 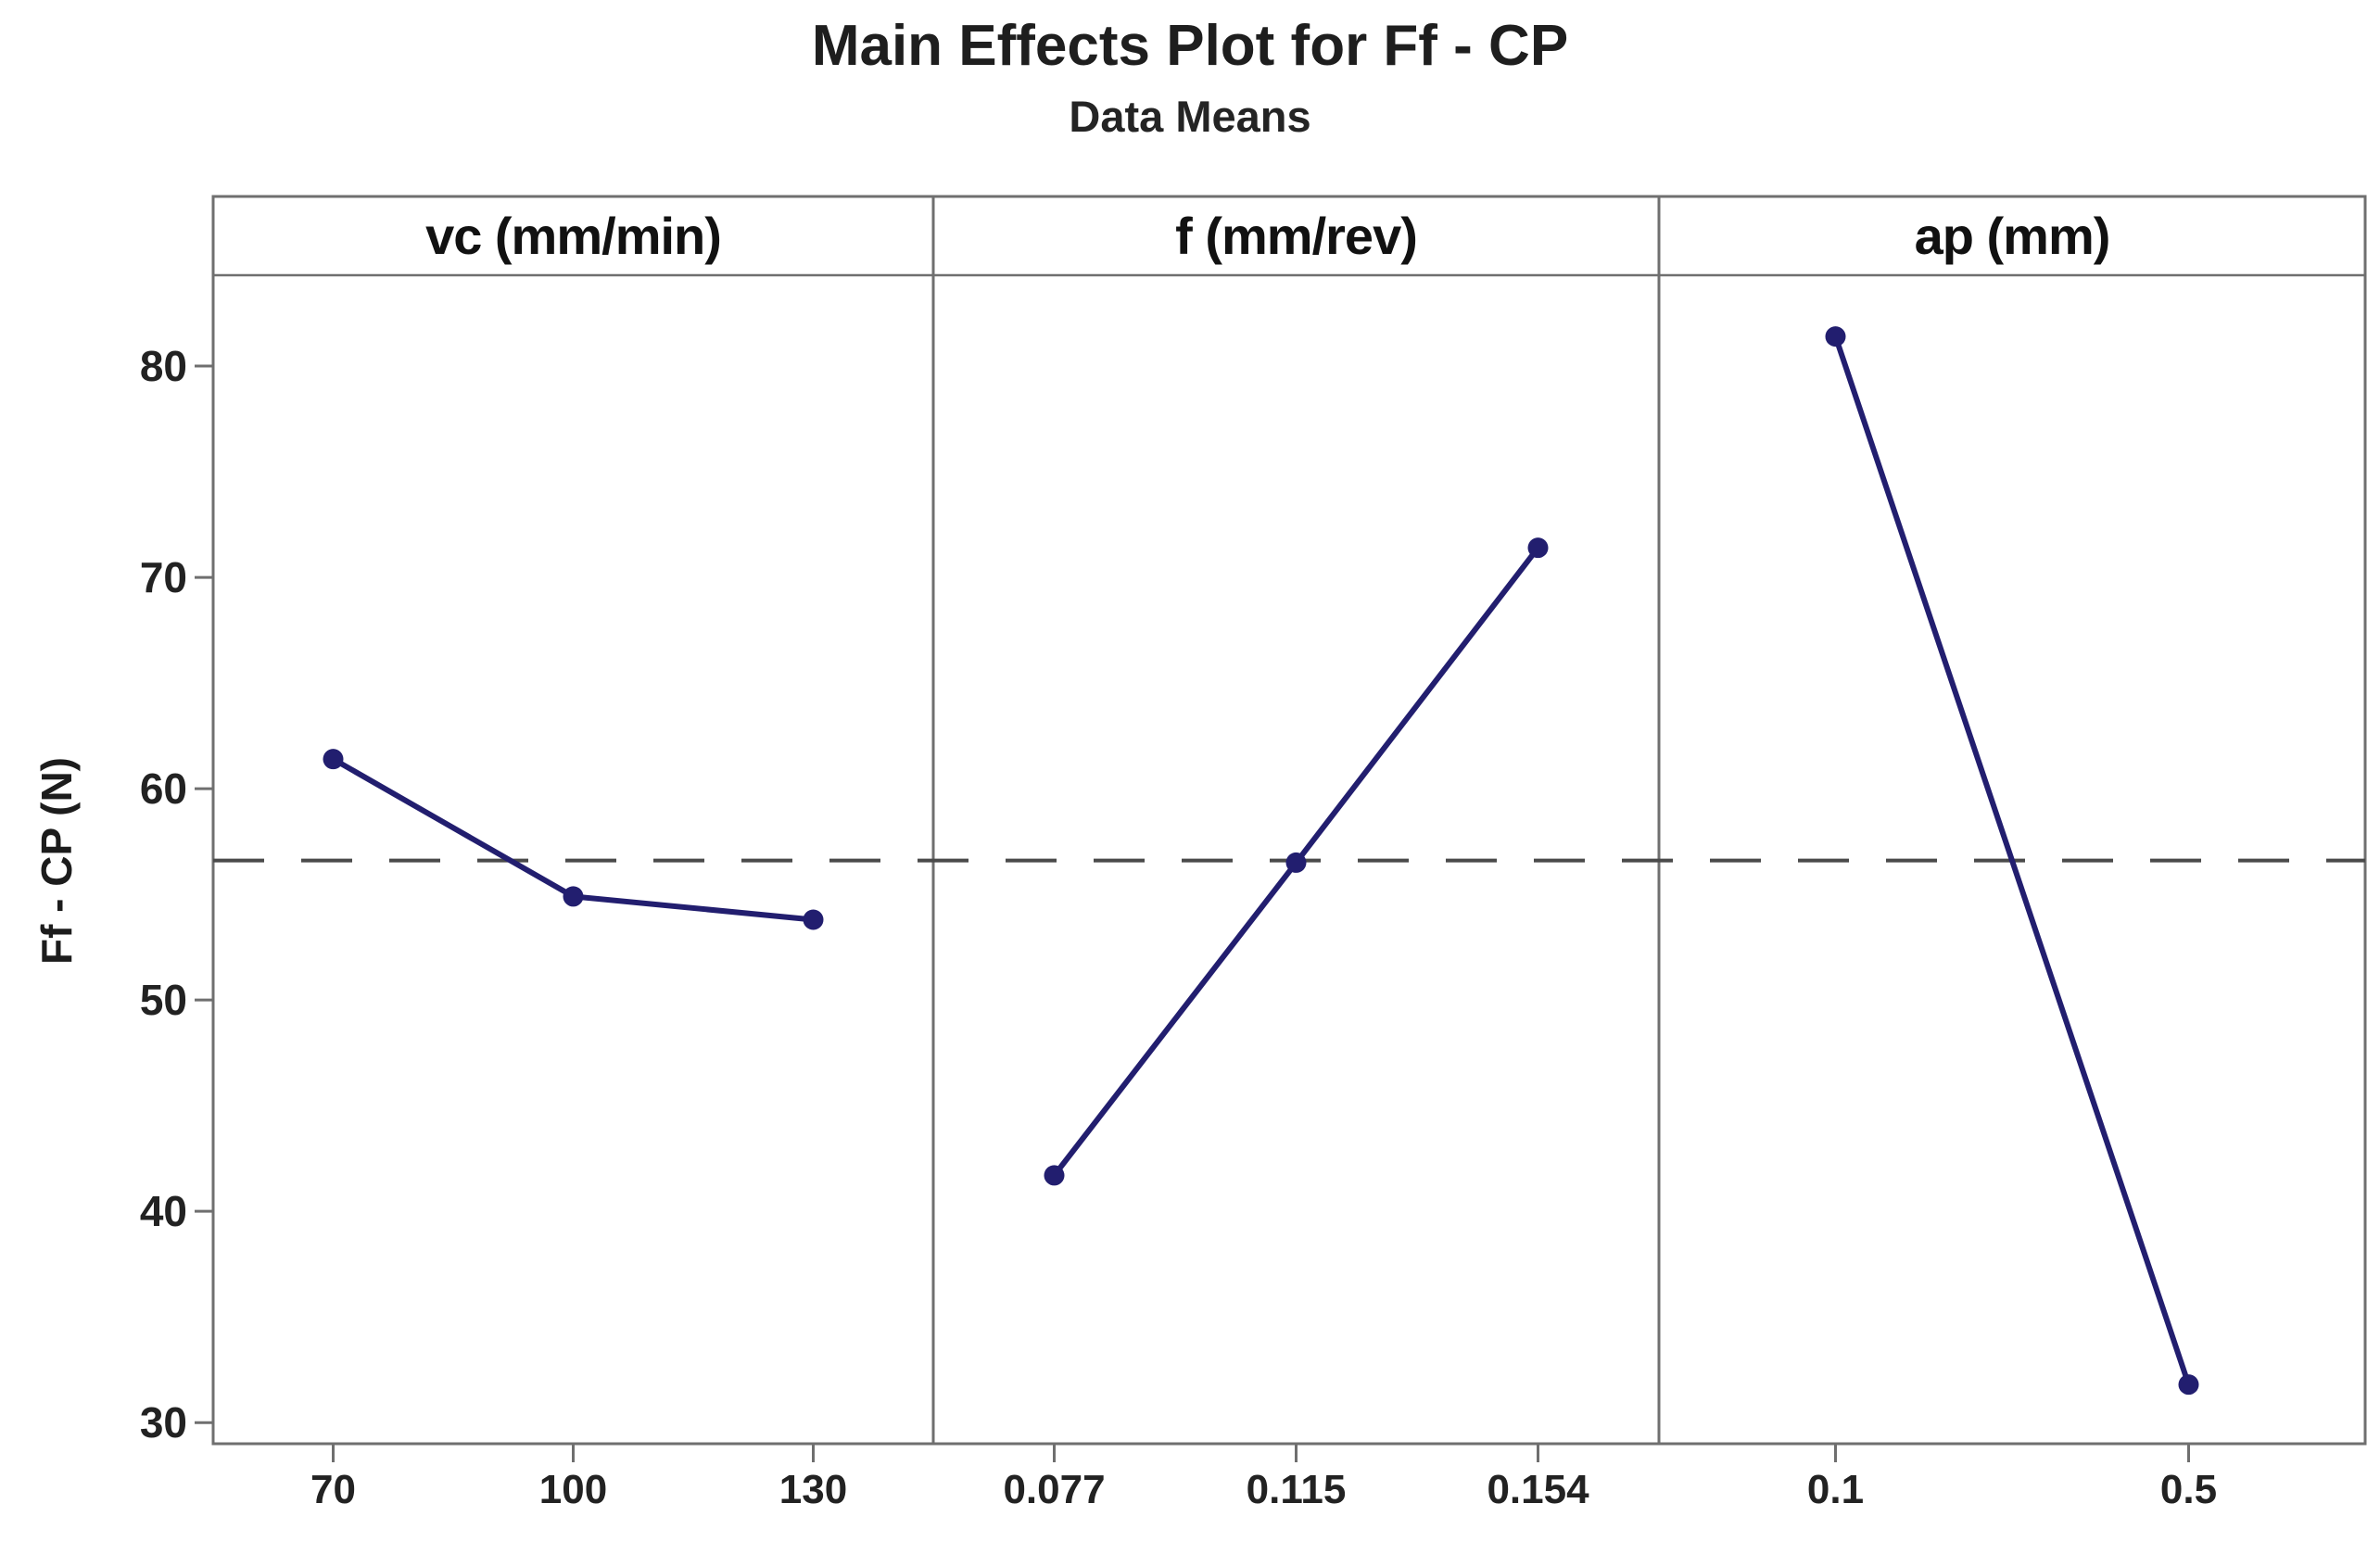 What do you see at coordinates (1054, 1489) in the screenshot?
I see `x-tick-label: 0.077` at bounding box center [1054, 1489].